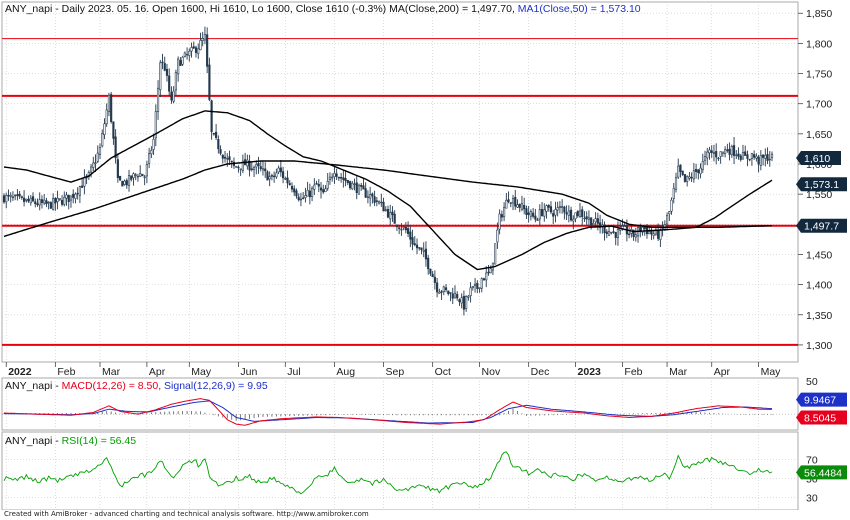 This screenshot has height=520, width=850. Describe the element at coordinates (819, 255) in the screenshot. I see `price-tick-label: 1,450` at that location.